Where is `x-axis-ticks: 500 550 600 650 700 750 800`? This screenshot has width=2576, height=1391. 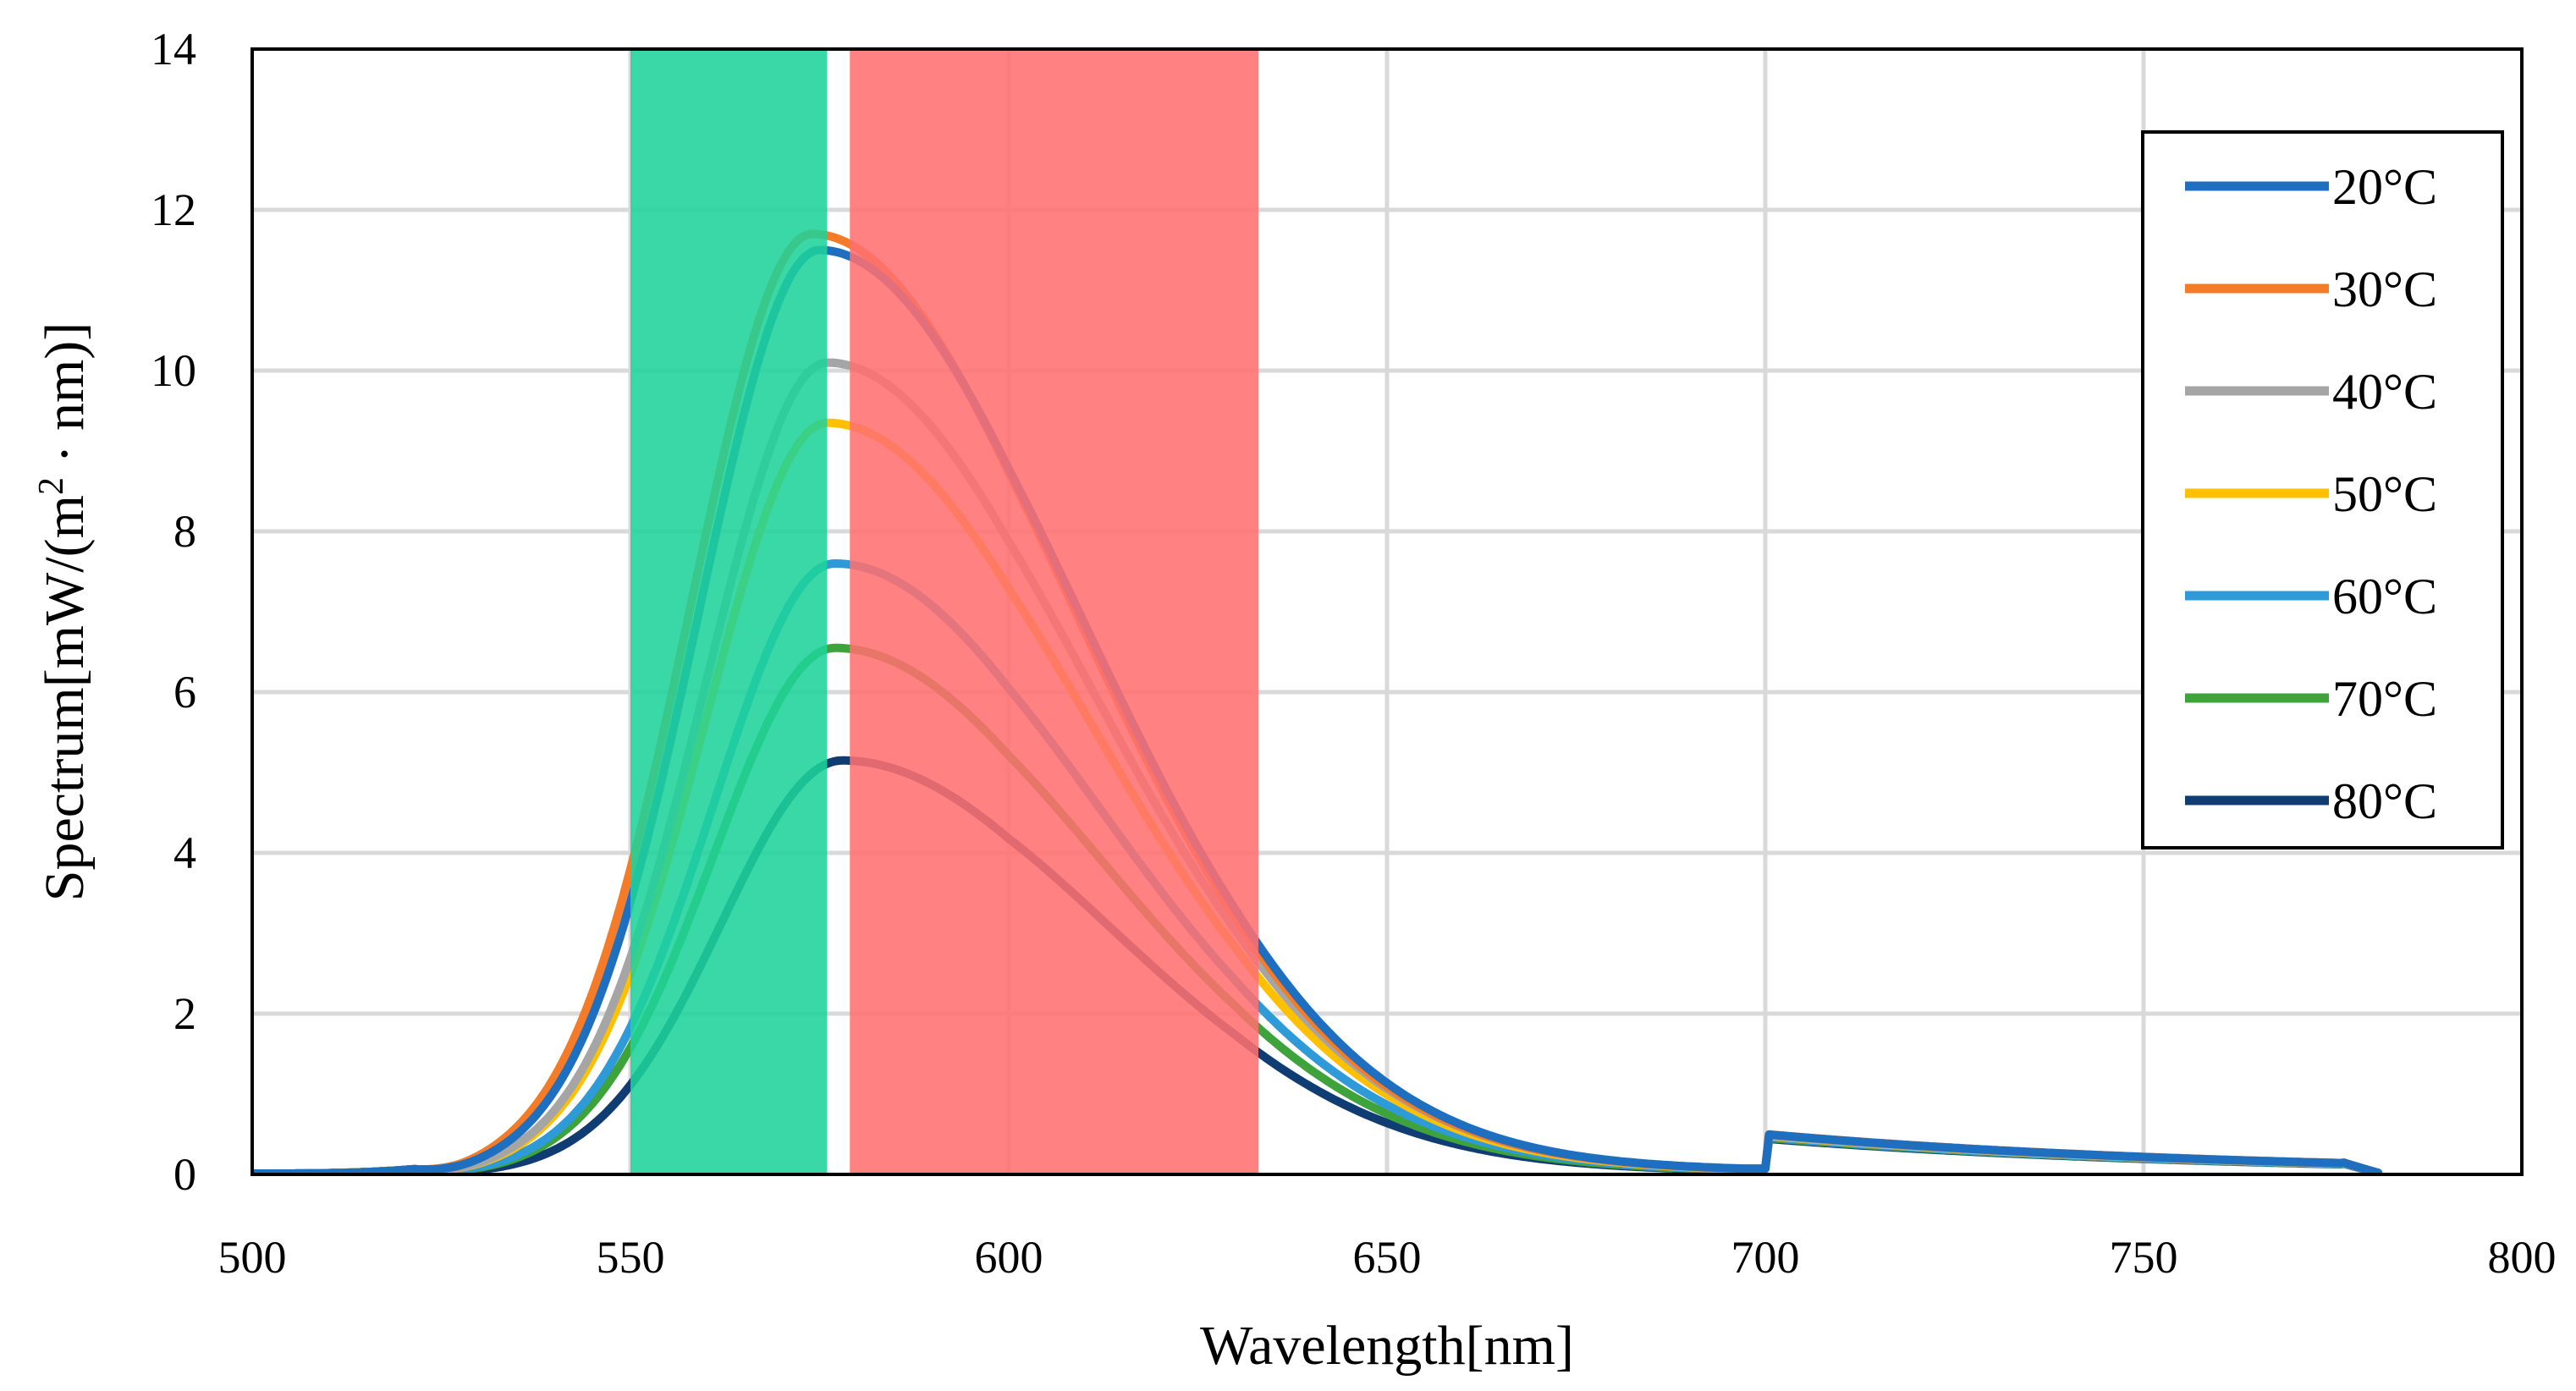 x-axis-ticks: 500 550 600 650 700 750 800 is located at coordinates (1387, 1258).